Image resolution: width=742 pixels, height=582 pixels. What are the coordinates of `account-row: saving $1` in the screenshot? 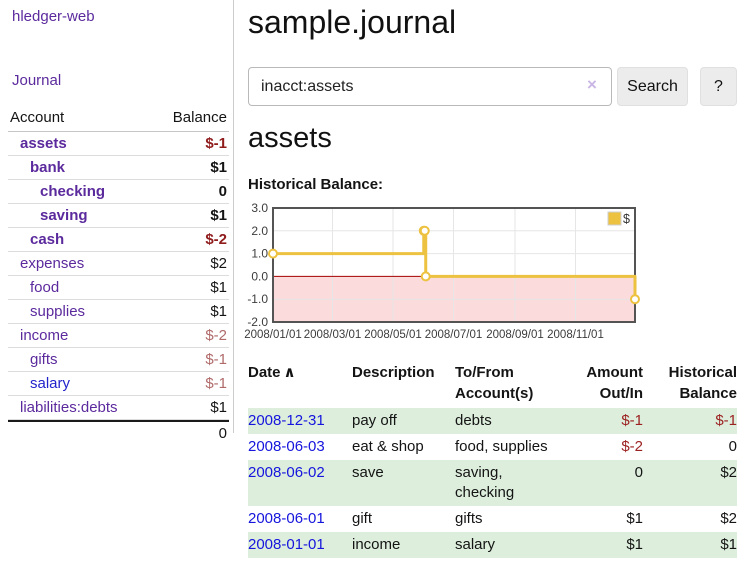 It's located at (118, 216).